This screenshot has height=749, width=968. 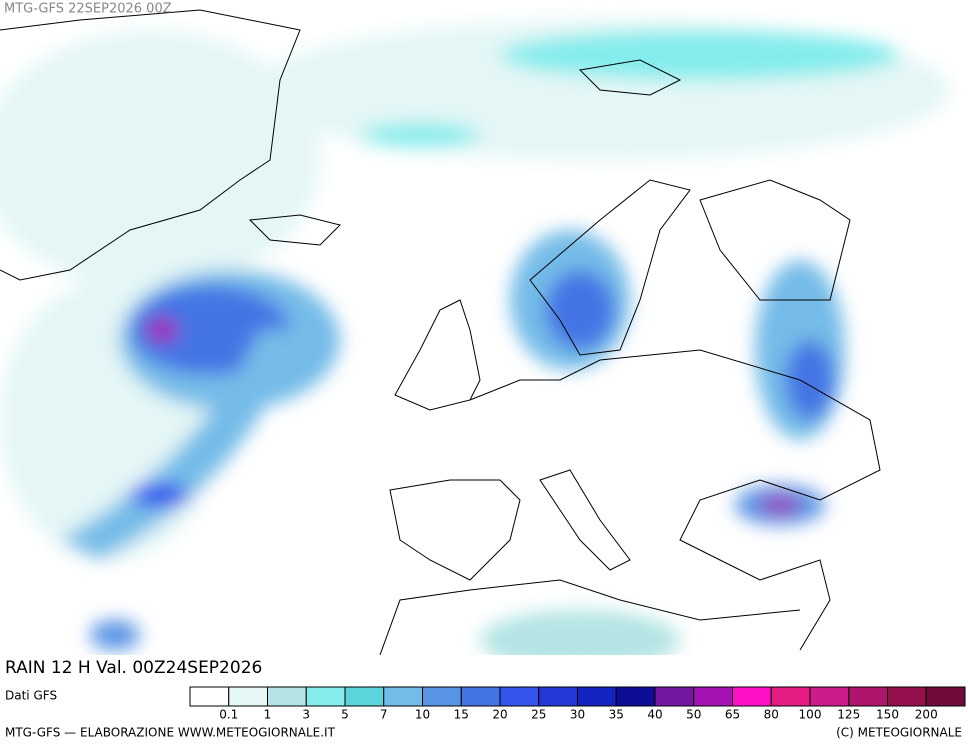 What do you see at coordinates (133, 668) in the screenshot?
I see `map-caption: RAIN 12 H Val. 00Z24SEP2026` at bounding box center [133, 668].